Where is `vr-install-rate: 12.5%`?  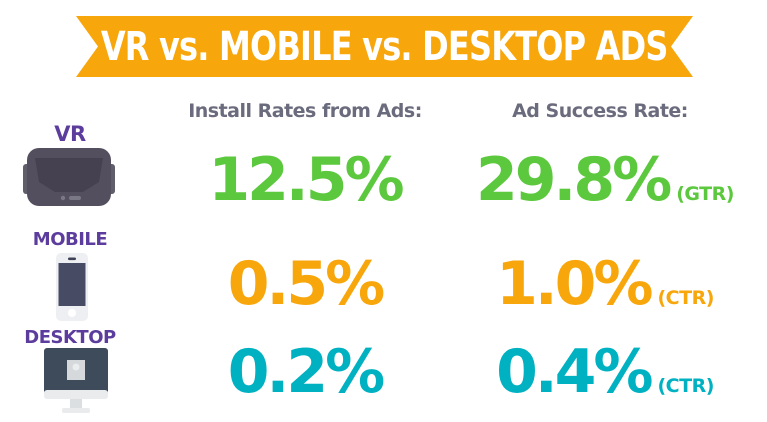
vr-install-rate: 12.5% is located at coordinates (305, 178).